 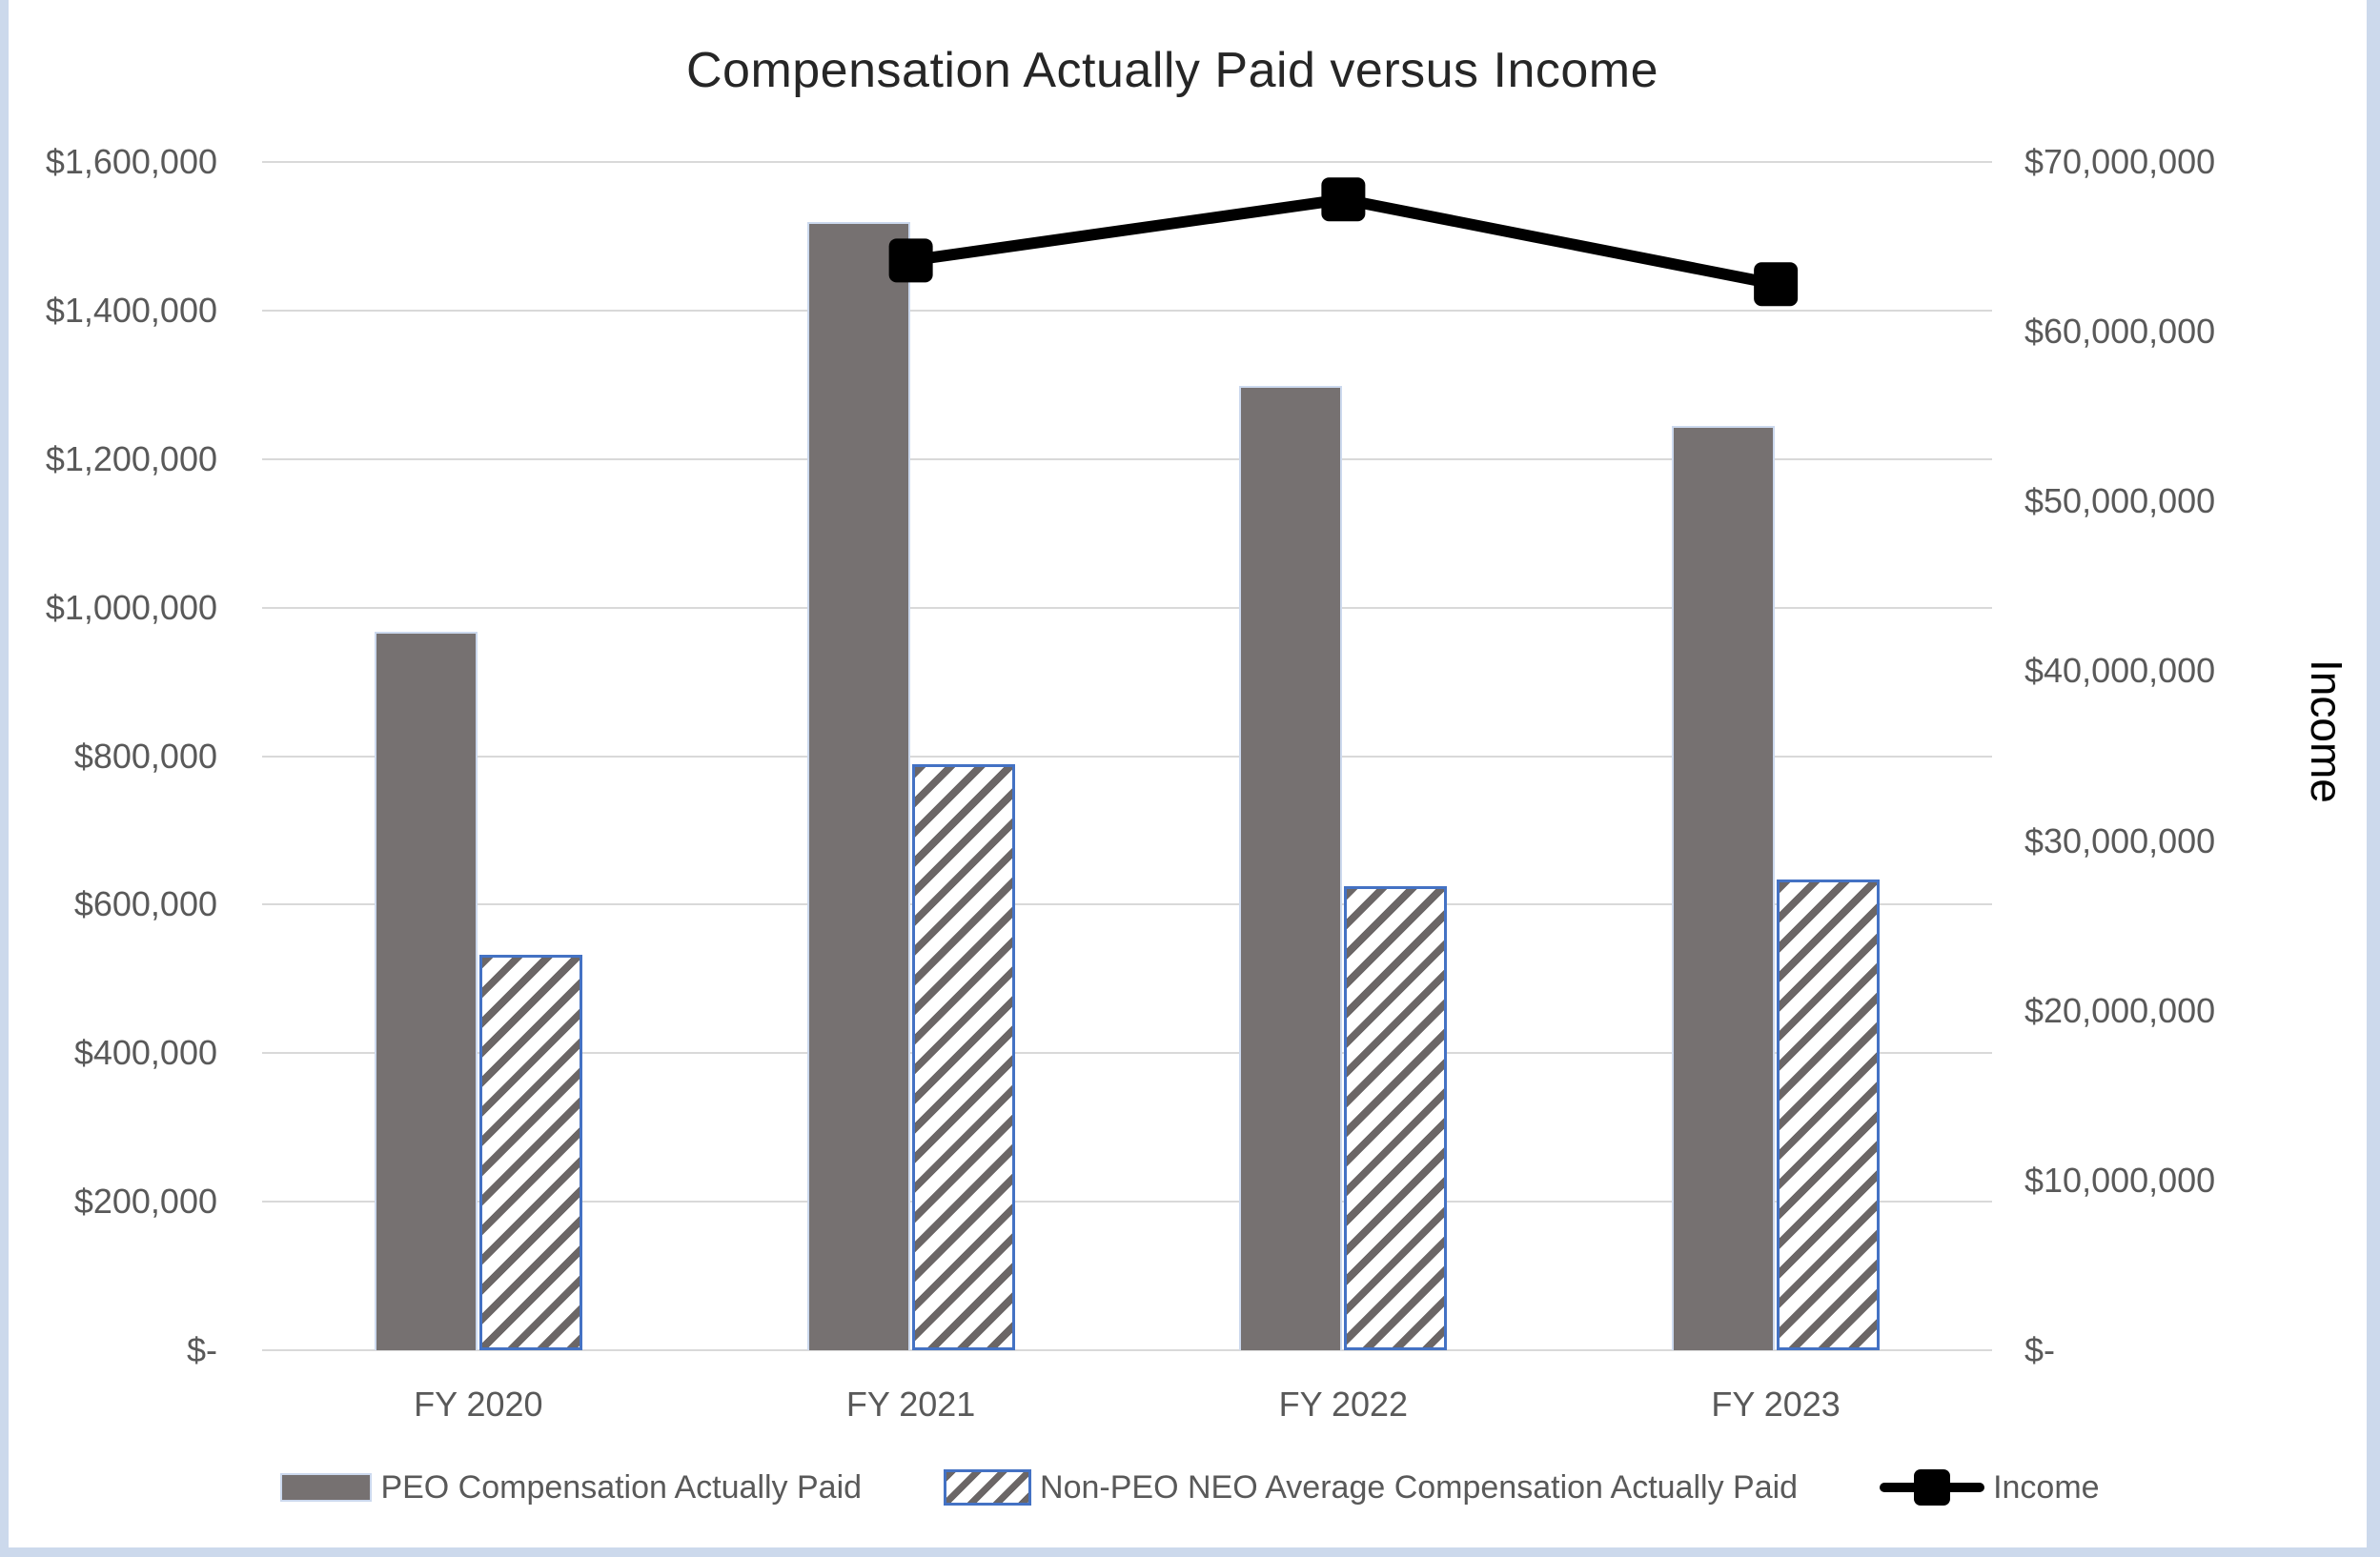 I want to click on legend-income-marker-icon, so click(x=1932, y=1487).